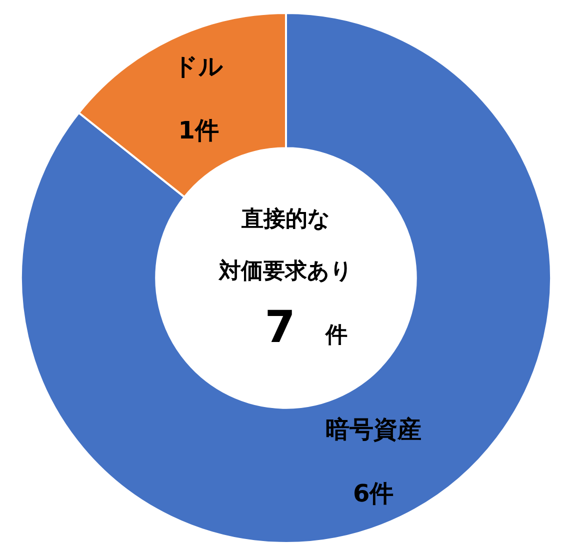  Describe the element at coordinates (306, 327) in the screenshot. I see `text: 7 件` at that location.